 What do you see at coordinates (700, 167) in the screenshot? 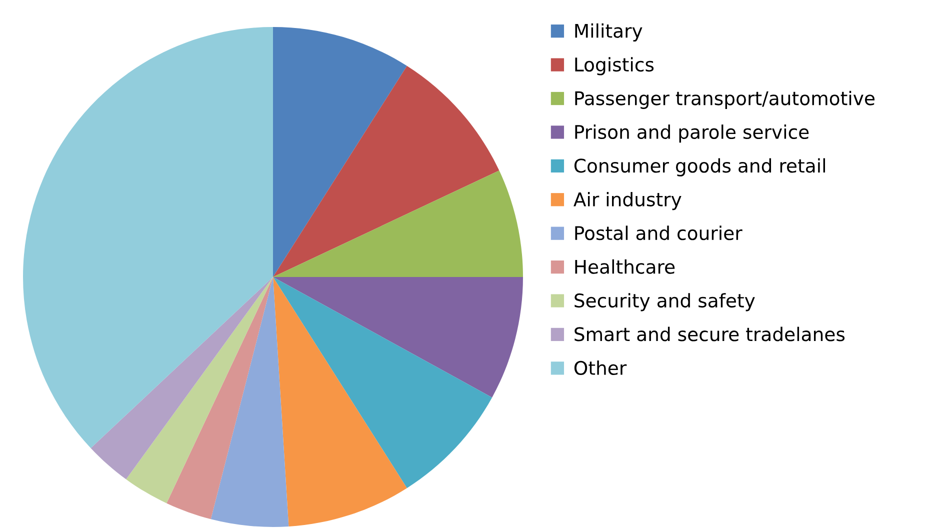
I see `legend-label: Consumer goods and retail` at bounding box center [700, 167].